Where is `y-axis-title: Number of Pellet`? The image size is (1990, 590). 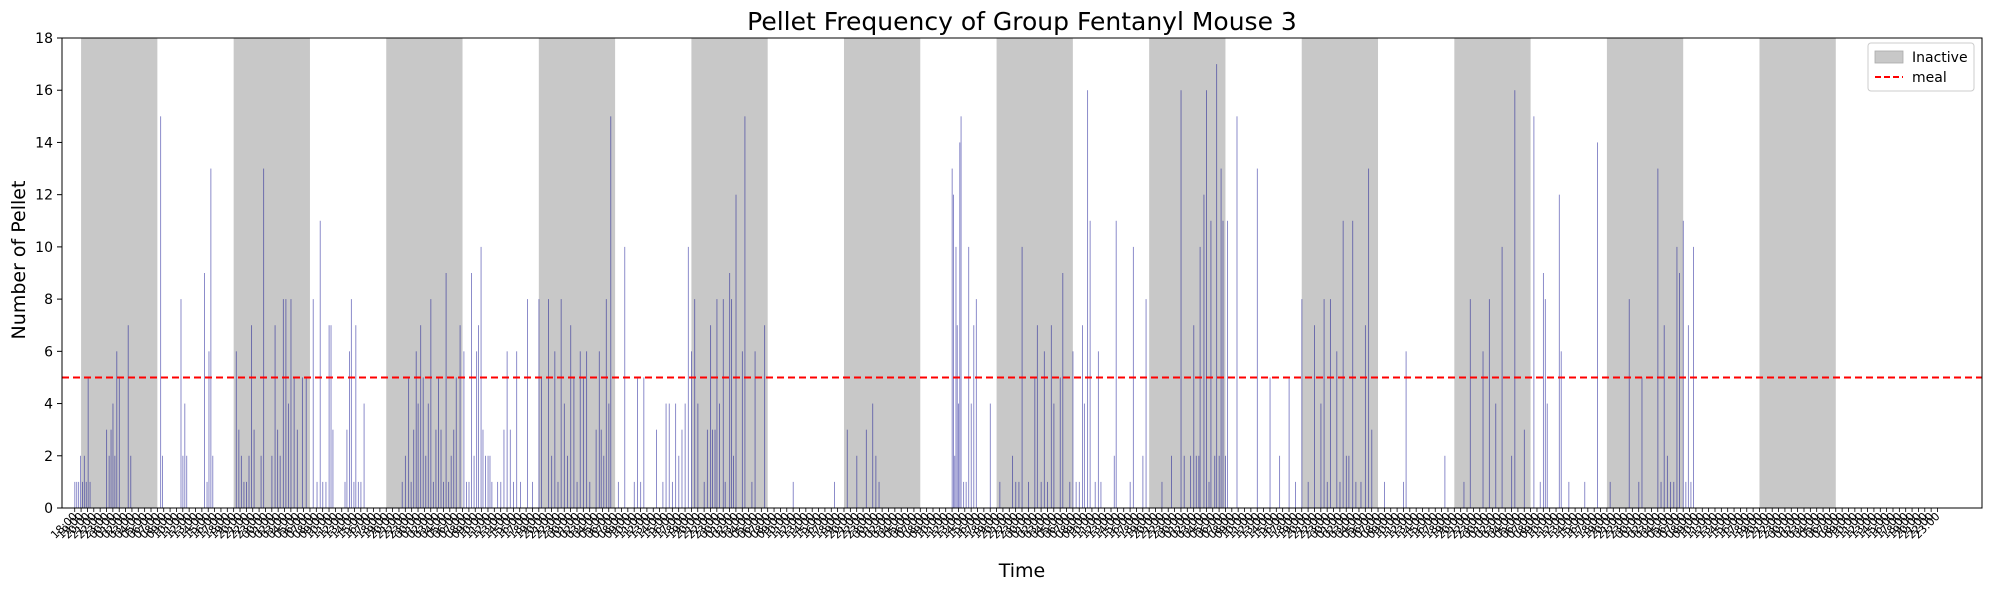 y-axis-title: Number of Pellet is located at coordinates (19, 260).